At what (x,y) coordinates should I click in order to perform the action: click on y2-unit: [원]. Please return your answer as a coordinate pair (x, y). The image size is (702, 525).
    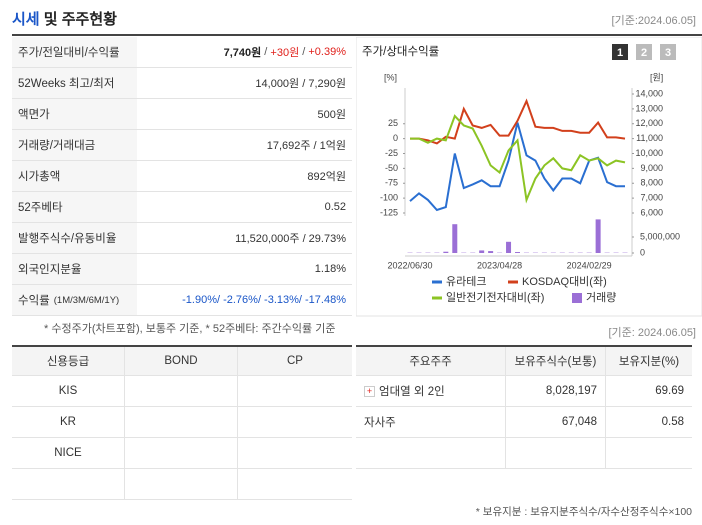
    Looking at the image, I should click on (656, 77).